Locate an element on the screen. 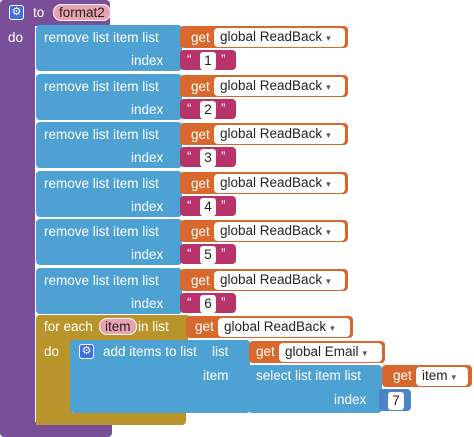 This screenshot has width=474, height=437. for-each-variable-value: global ReadBack is located at coordinates (275, 326).